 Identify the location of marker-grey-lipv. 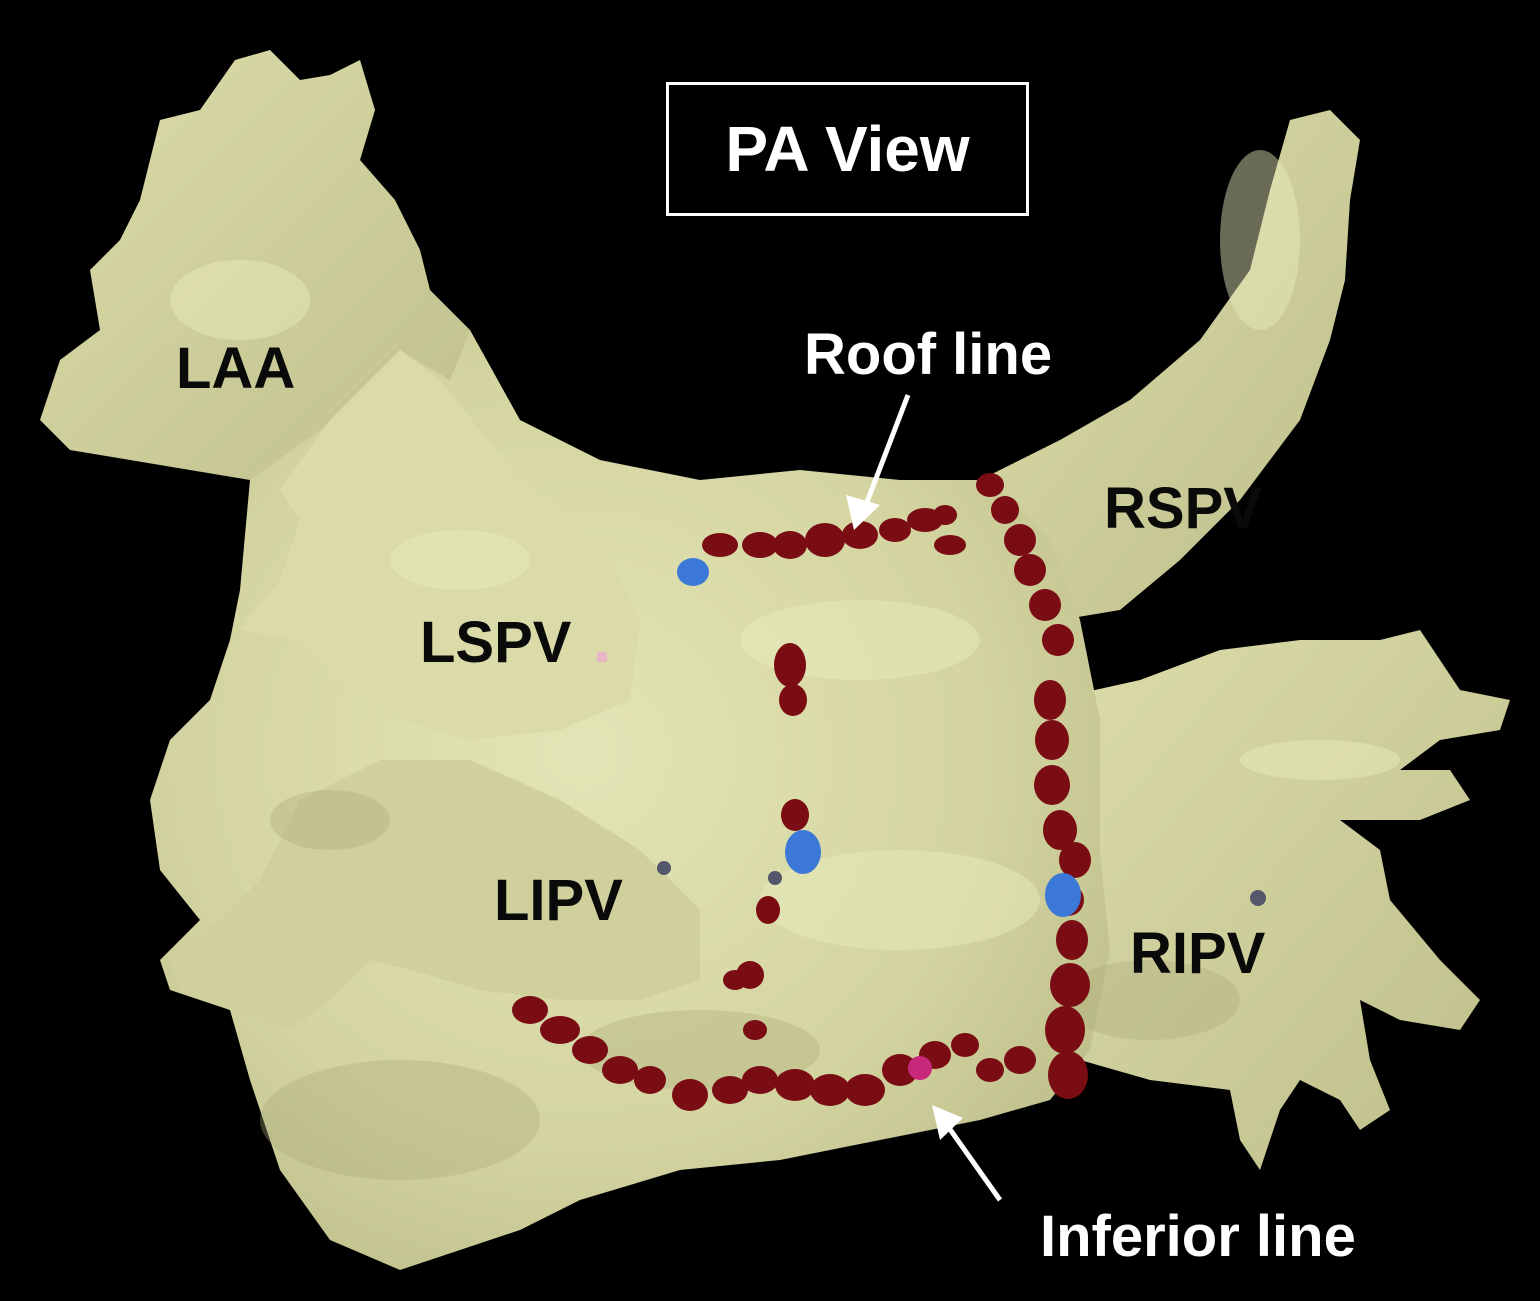
(664, 868).